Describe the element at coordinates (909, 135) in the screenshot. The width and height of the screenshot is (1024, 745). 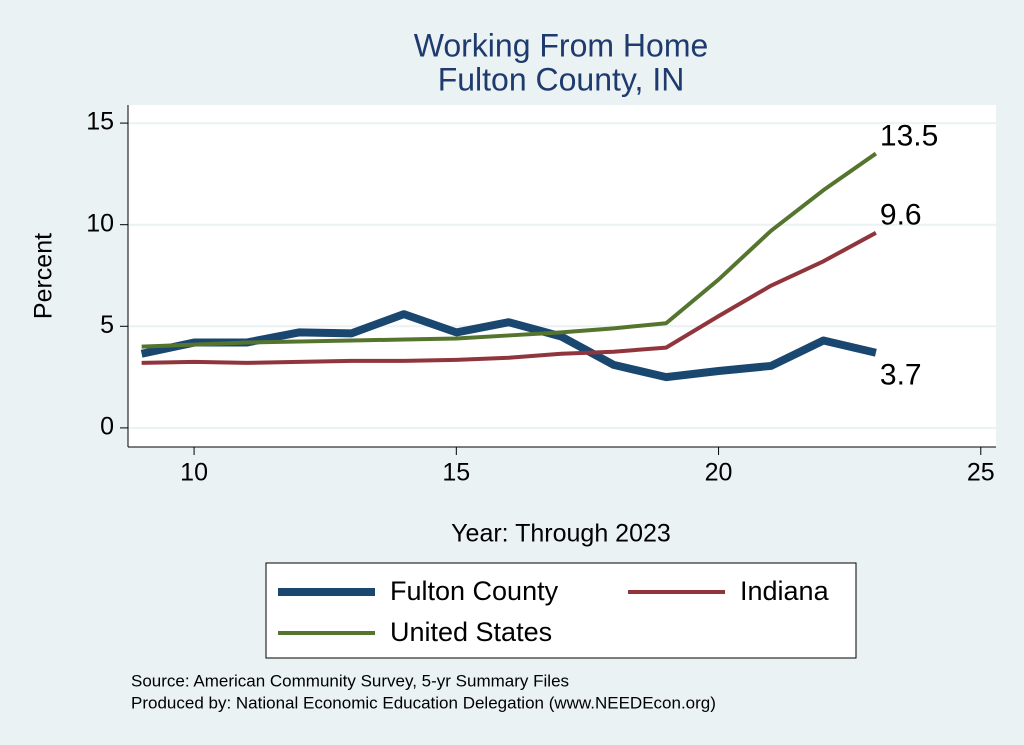
I see `data-label: 13.5` at that location.